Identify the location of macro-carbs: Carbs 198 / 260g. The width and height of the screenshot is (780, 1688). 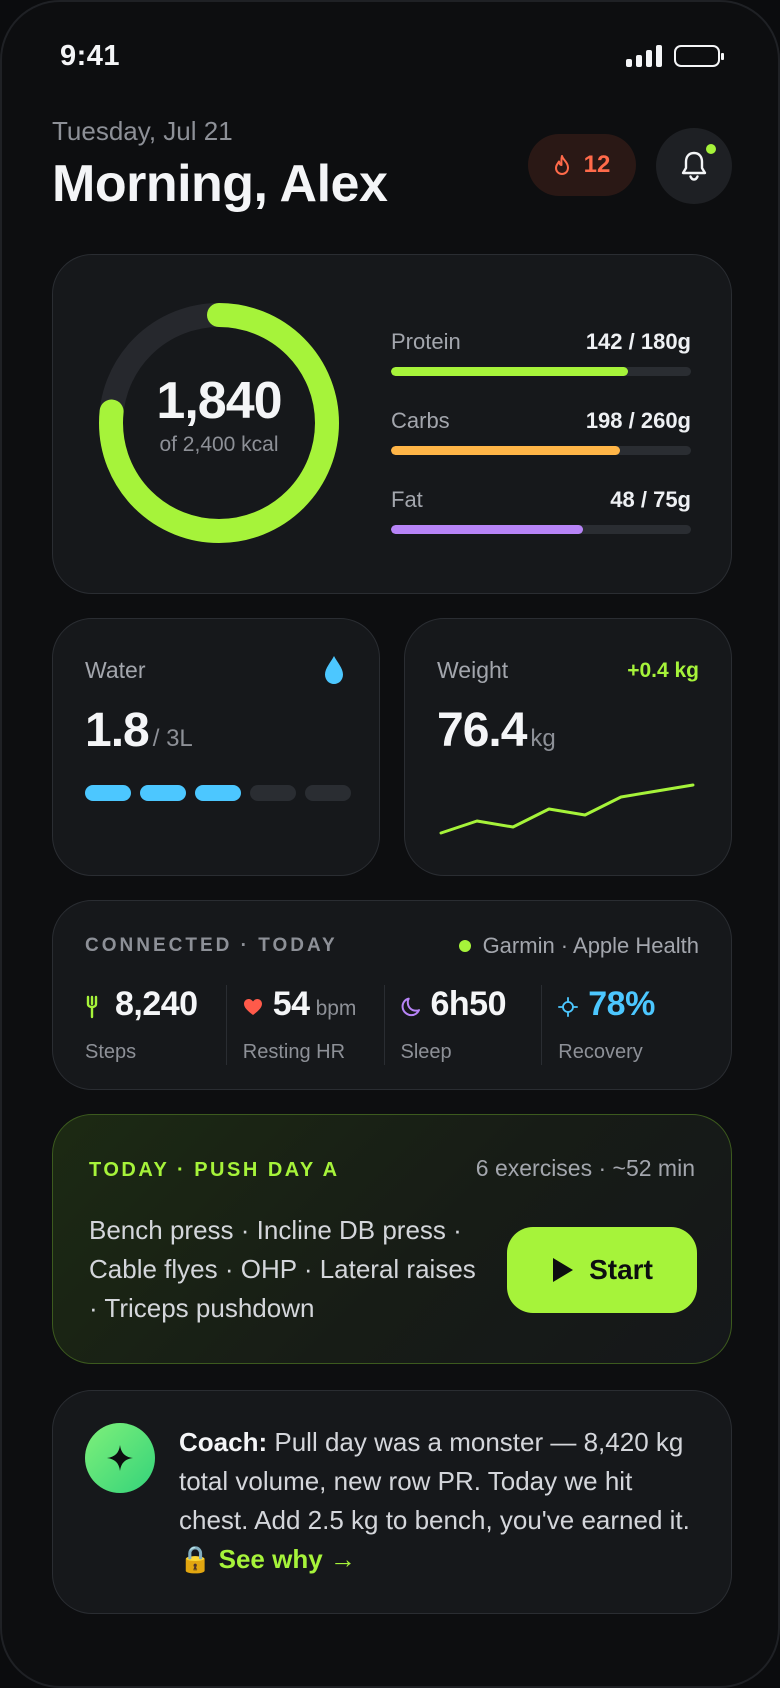
(541, 431).